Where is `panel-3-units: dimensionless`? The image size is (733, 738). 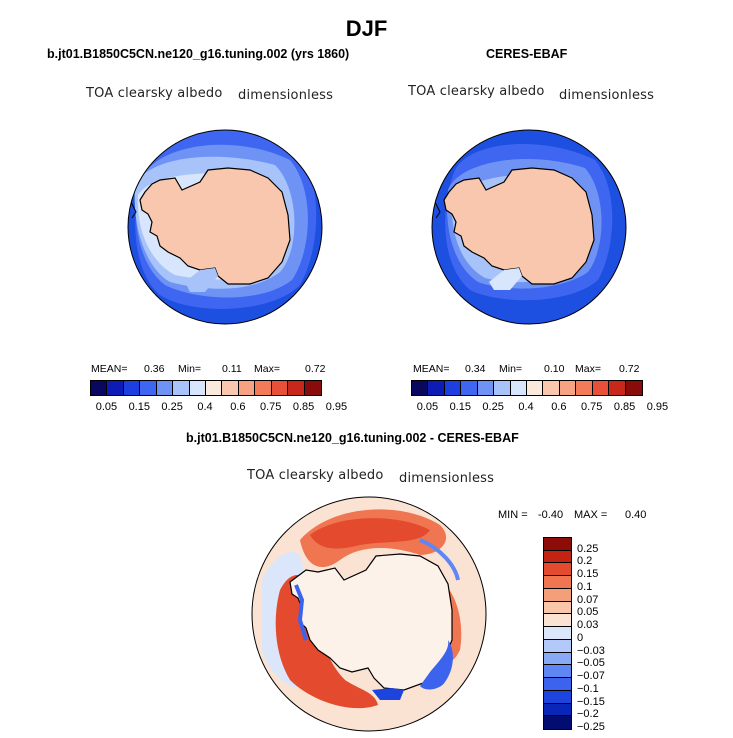
panel-3-units: dimensionless is located at coordinates (447, 478).